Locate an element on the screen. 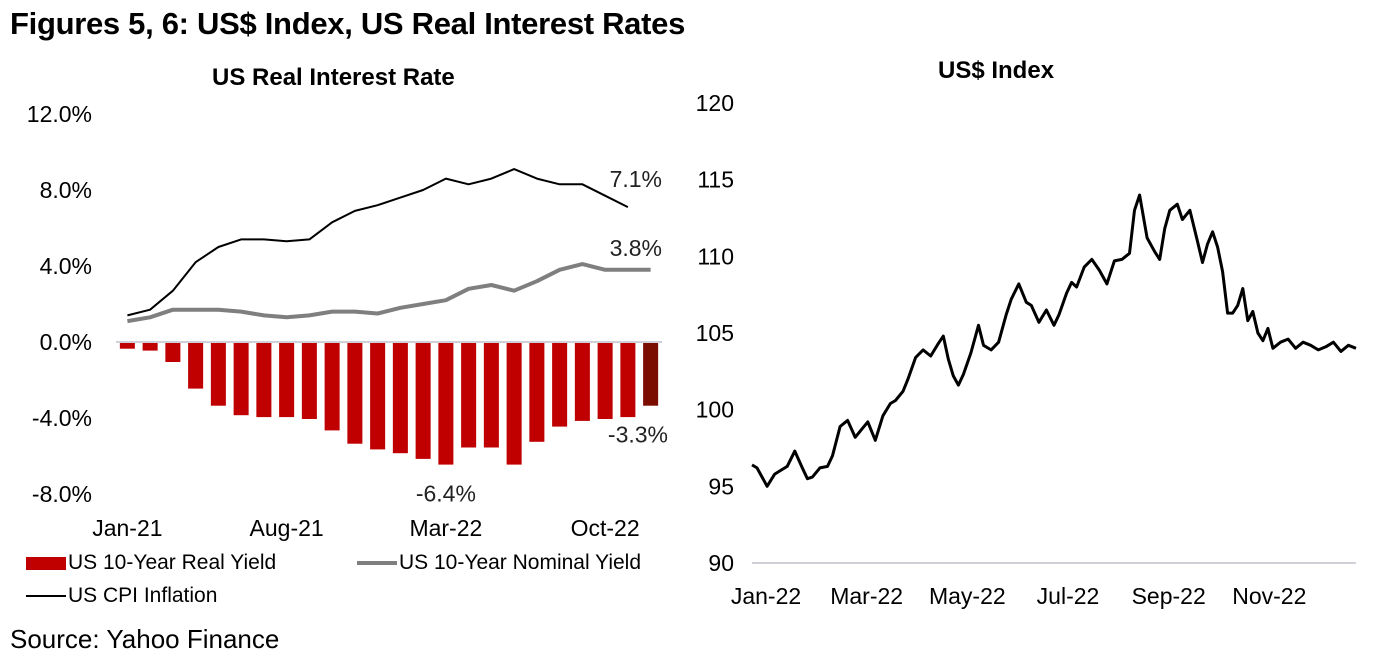 This screenshot has width=1389, height=670. legend-label: US 10-Year Real Yield is located at coordinates (172, 562).